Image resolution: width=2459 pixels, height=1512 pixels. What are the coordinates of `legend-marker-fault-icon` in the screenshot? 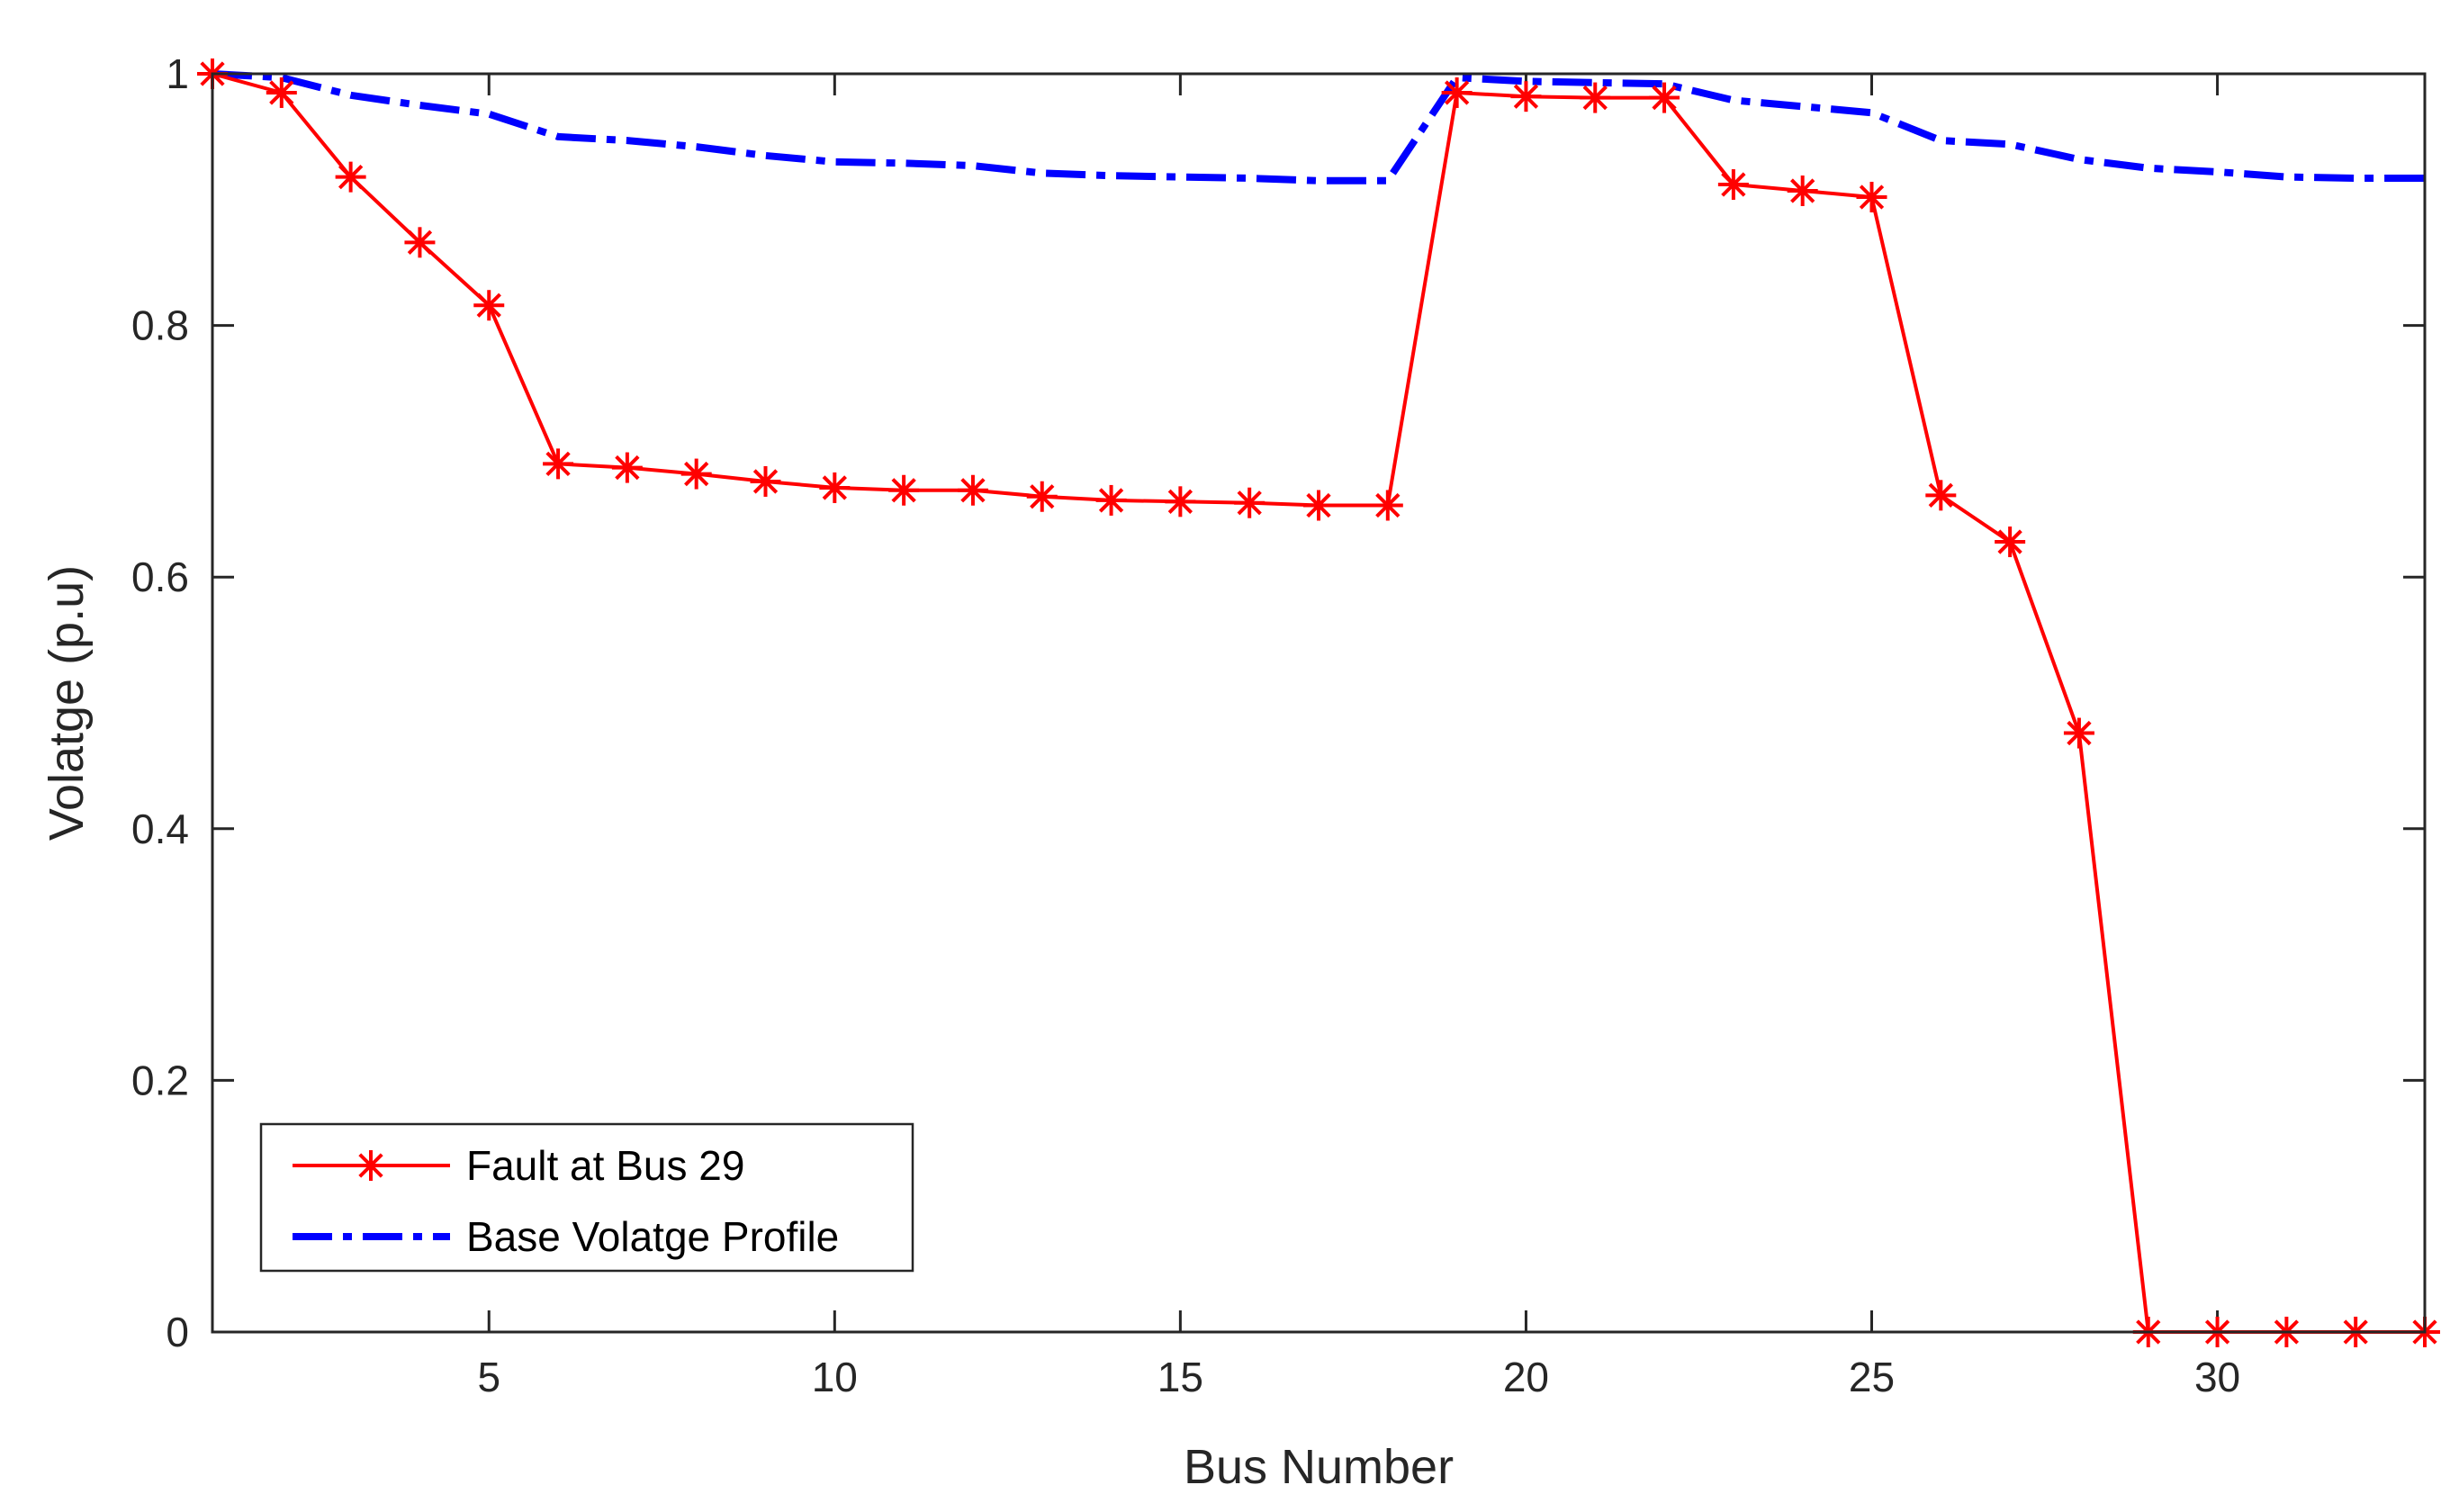 It's located at (371, 1165).